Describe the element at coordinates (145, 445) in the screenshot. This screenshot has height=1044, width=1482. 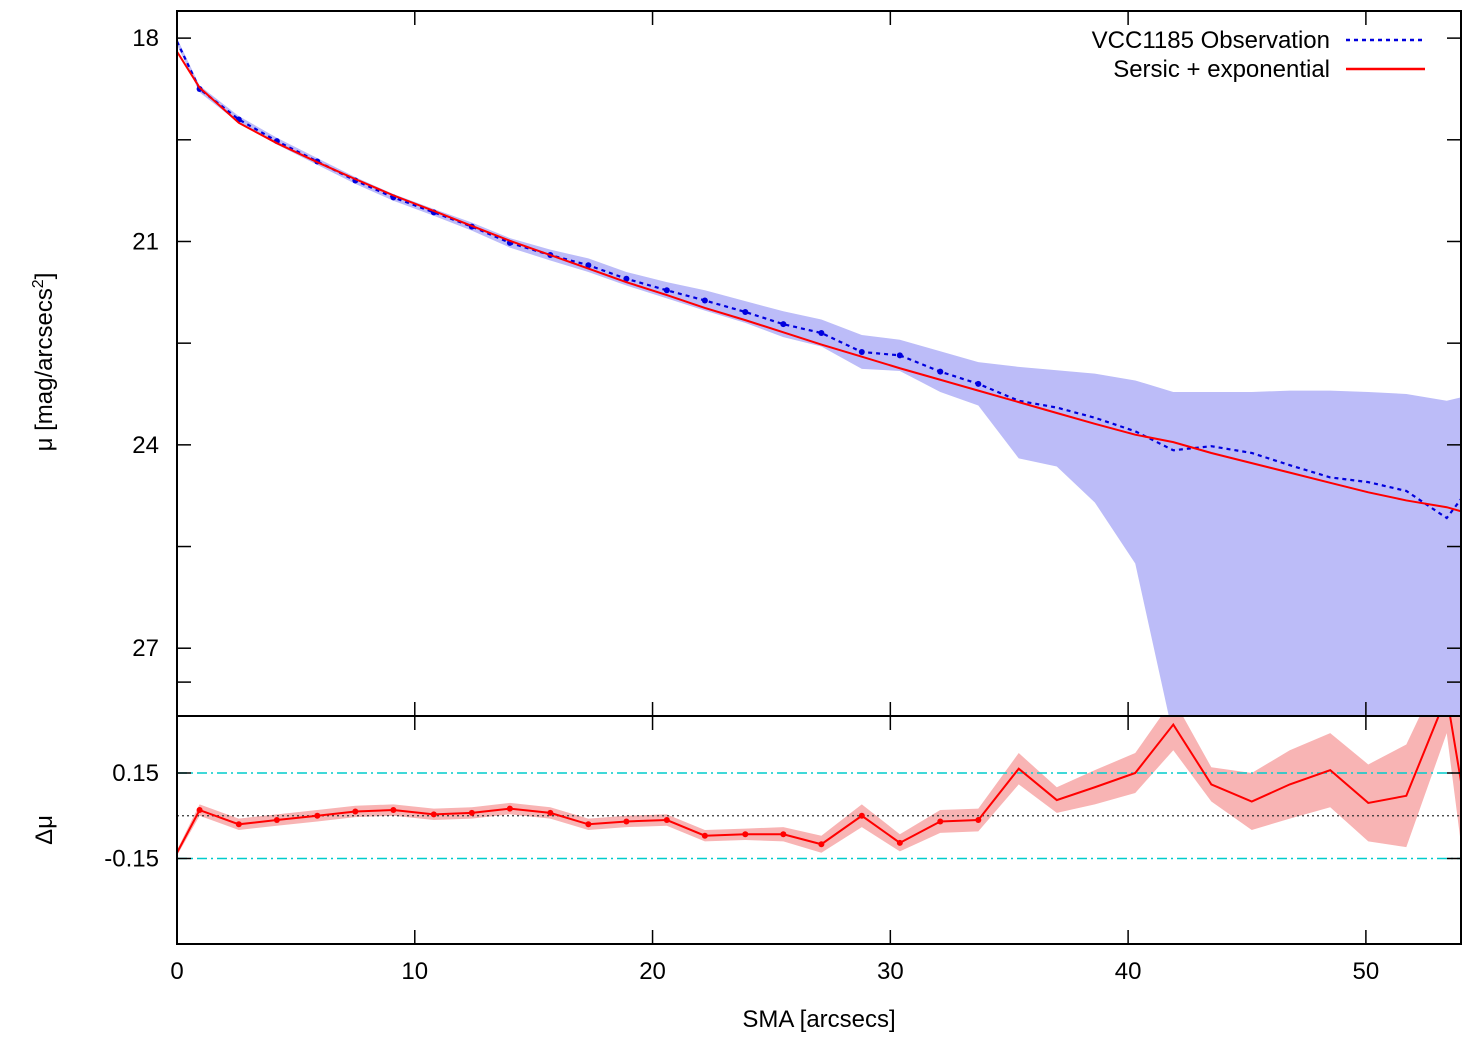
I see `top-y-tick-label: 24` at that location.